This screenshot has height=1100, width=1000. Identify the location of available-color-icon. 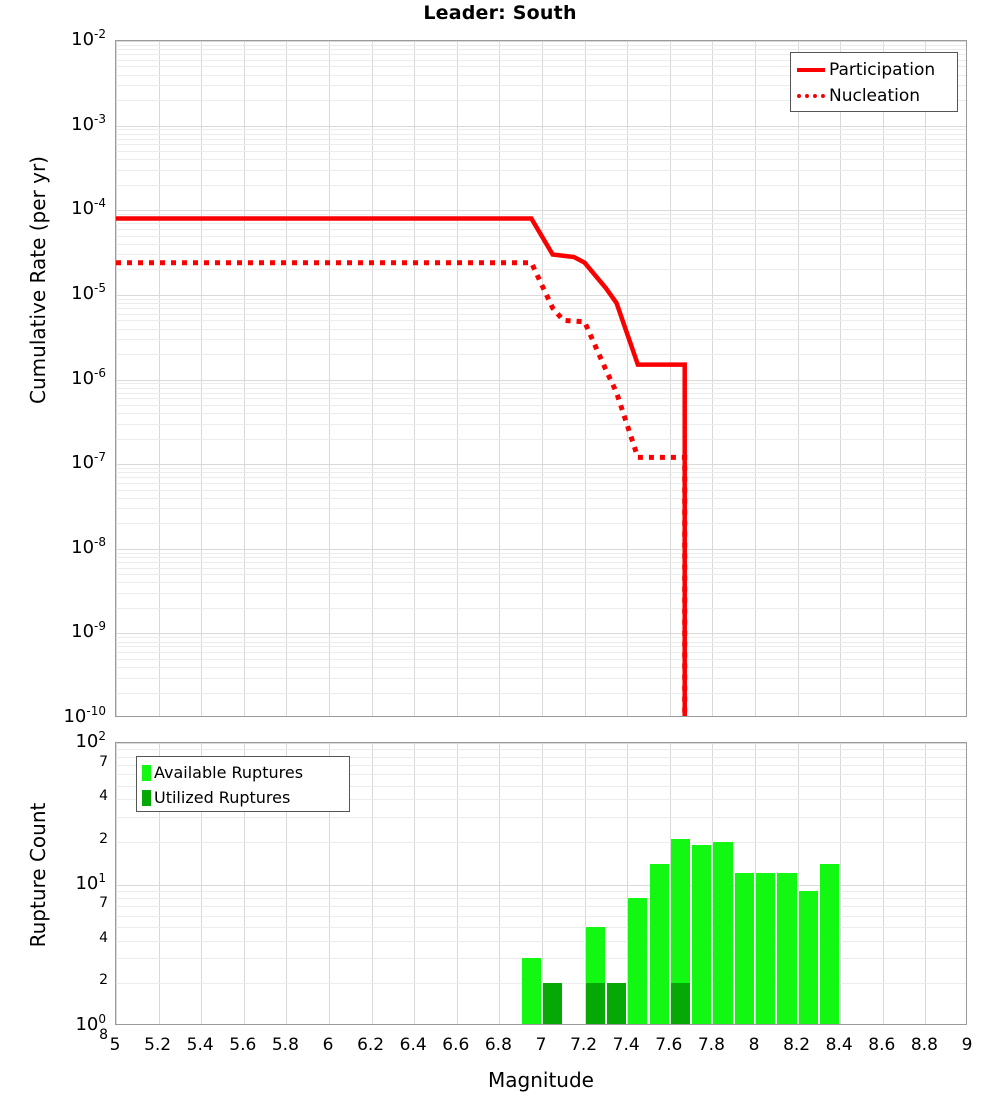
(146, 772).